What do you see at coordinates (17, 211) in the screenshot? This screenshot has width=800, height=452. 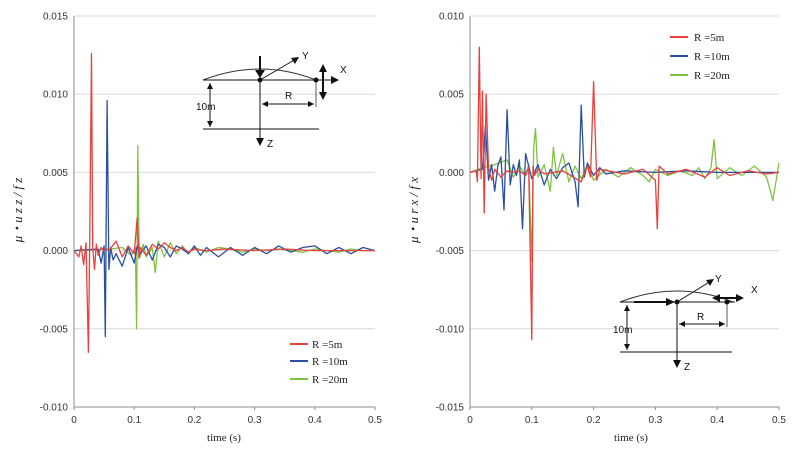 I see `y-axis-label: μ・u z z / f z` at bounding box center [17, 211].